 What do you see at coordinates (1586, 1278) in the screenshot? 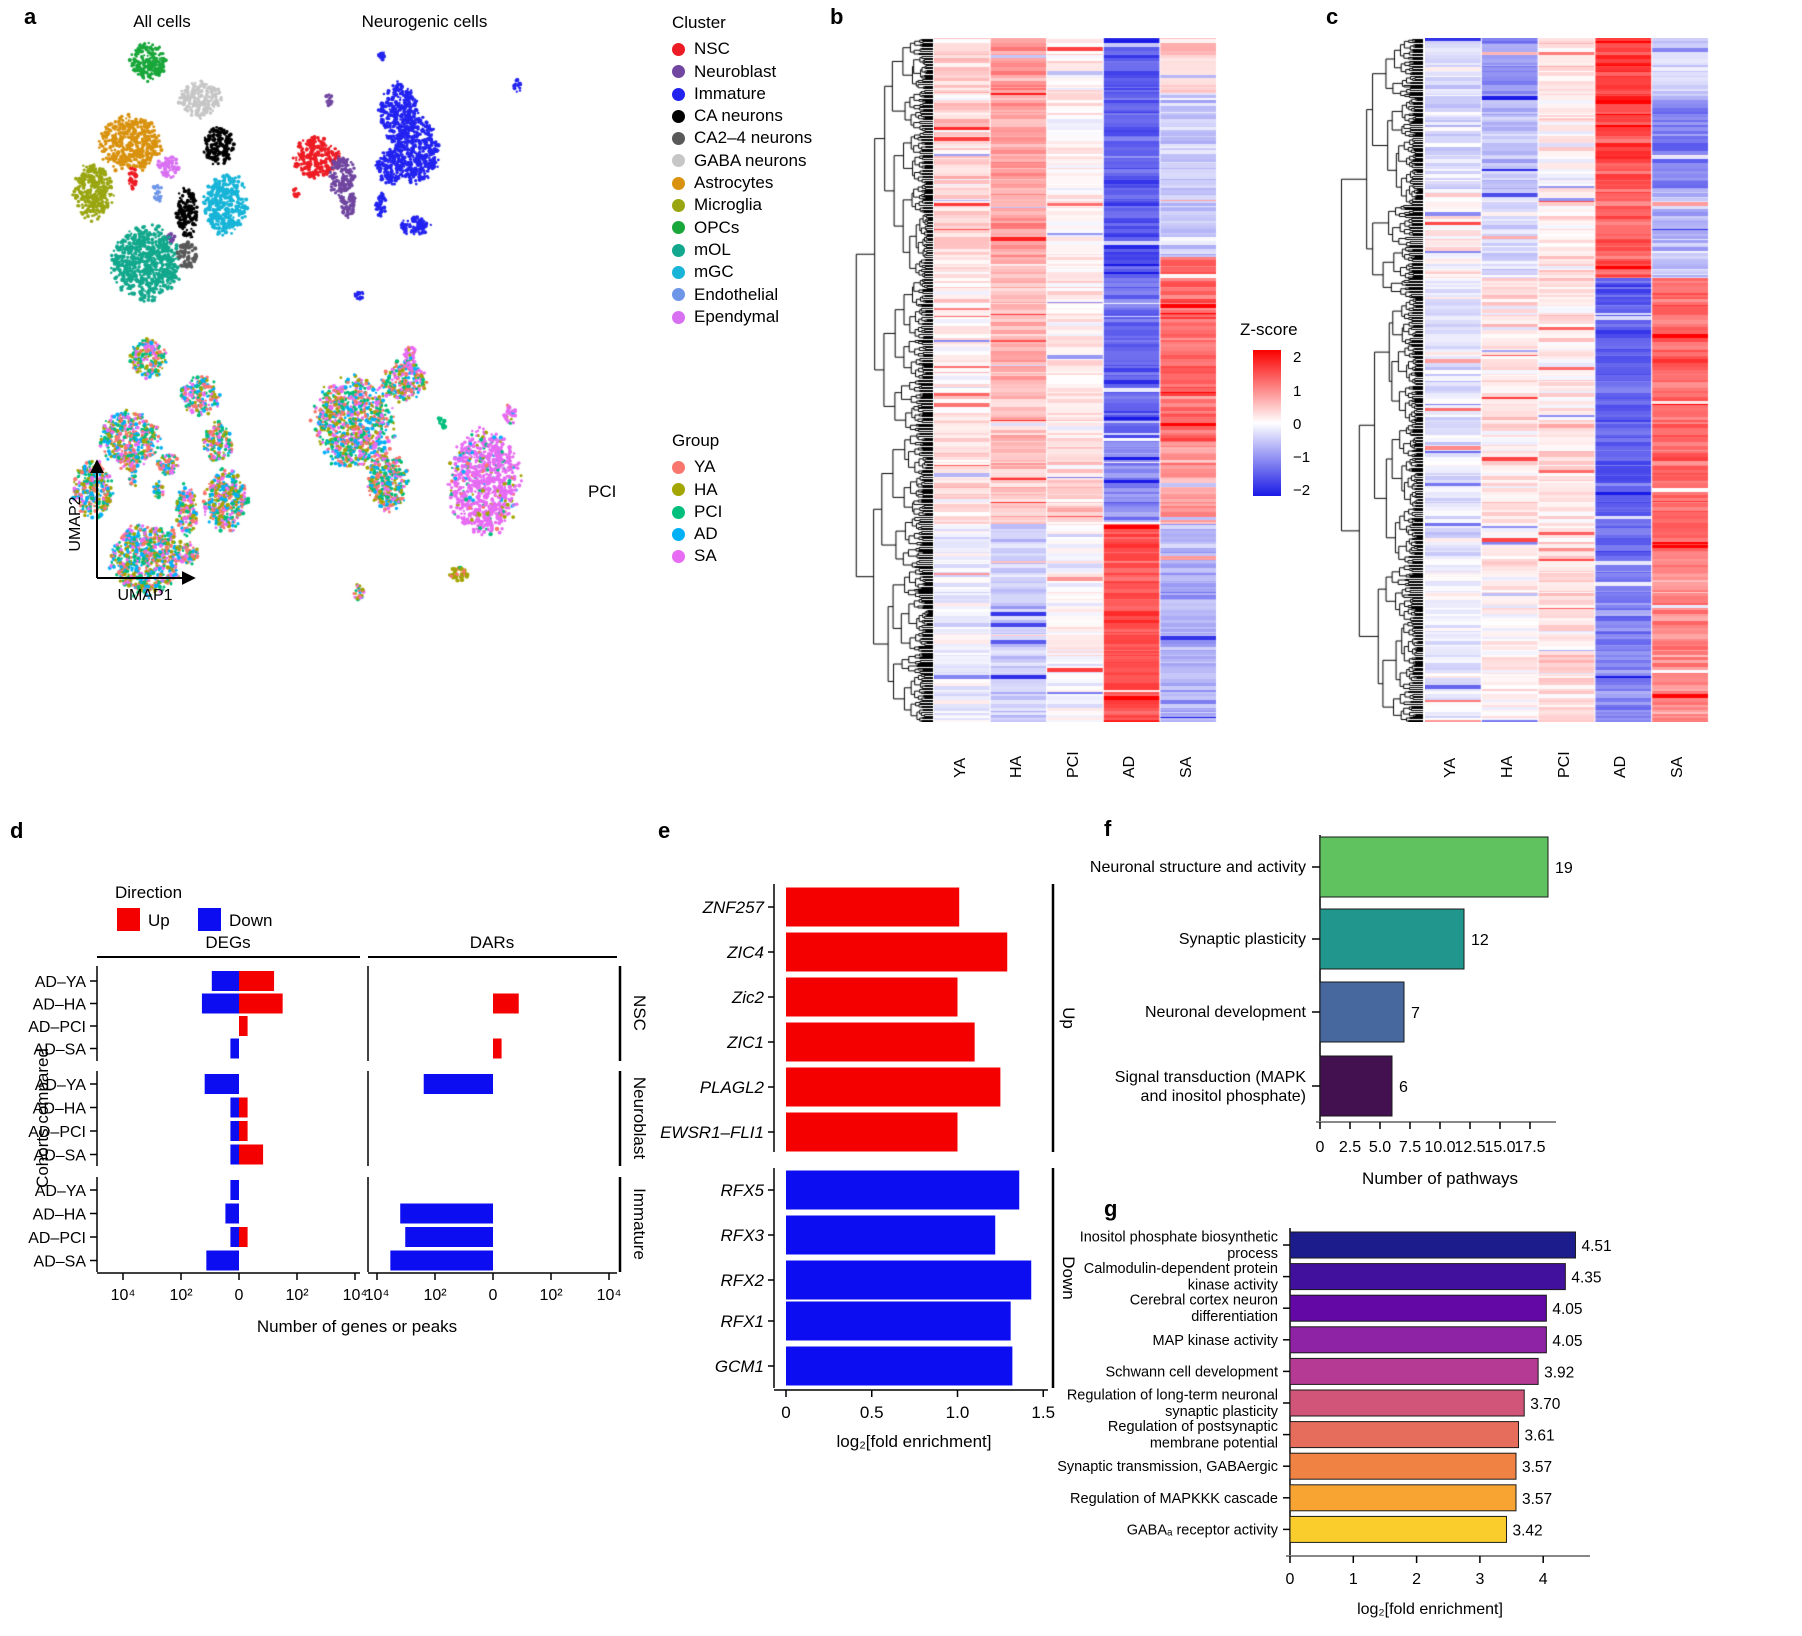
I see `g-value-label: 4.35` at bounding box center [1586, 1278].